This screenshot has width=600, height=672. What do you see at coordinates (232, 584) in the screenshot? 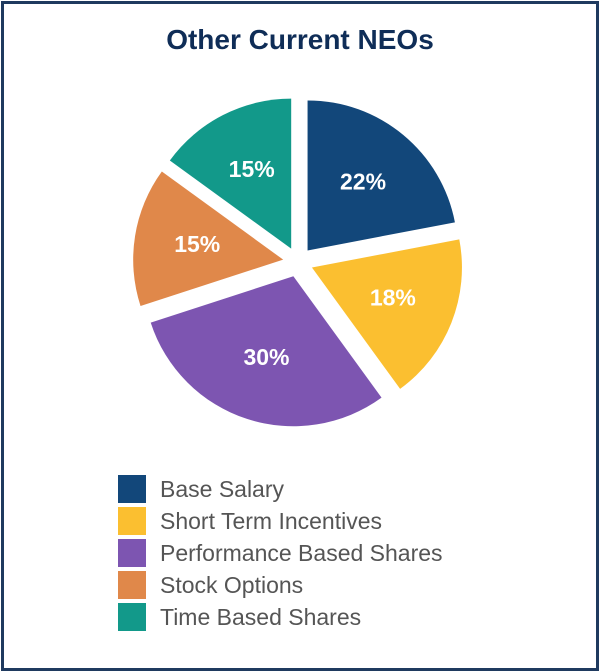
I see `legend-label-stock-options: Stock Options` at bounding box center [232, 584].